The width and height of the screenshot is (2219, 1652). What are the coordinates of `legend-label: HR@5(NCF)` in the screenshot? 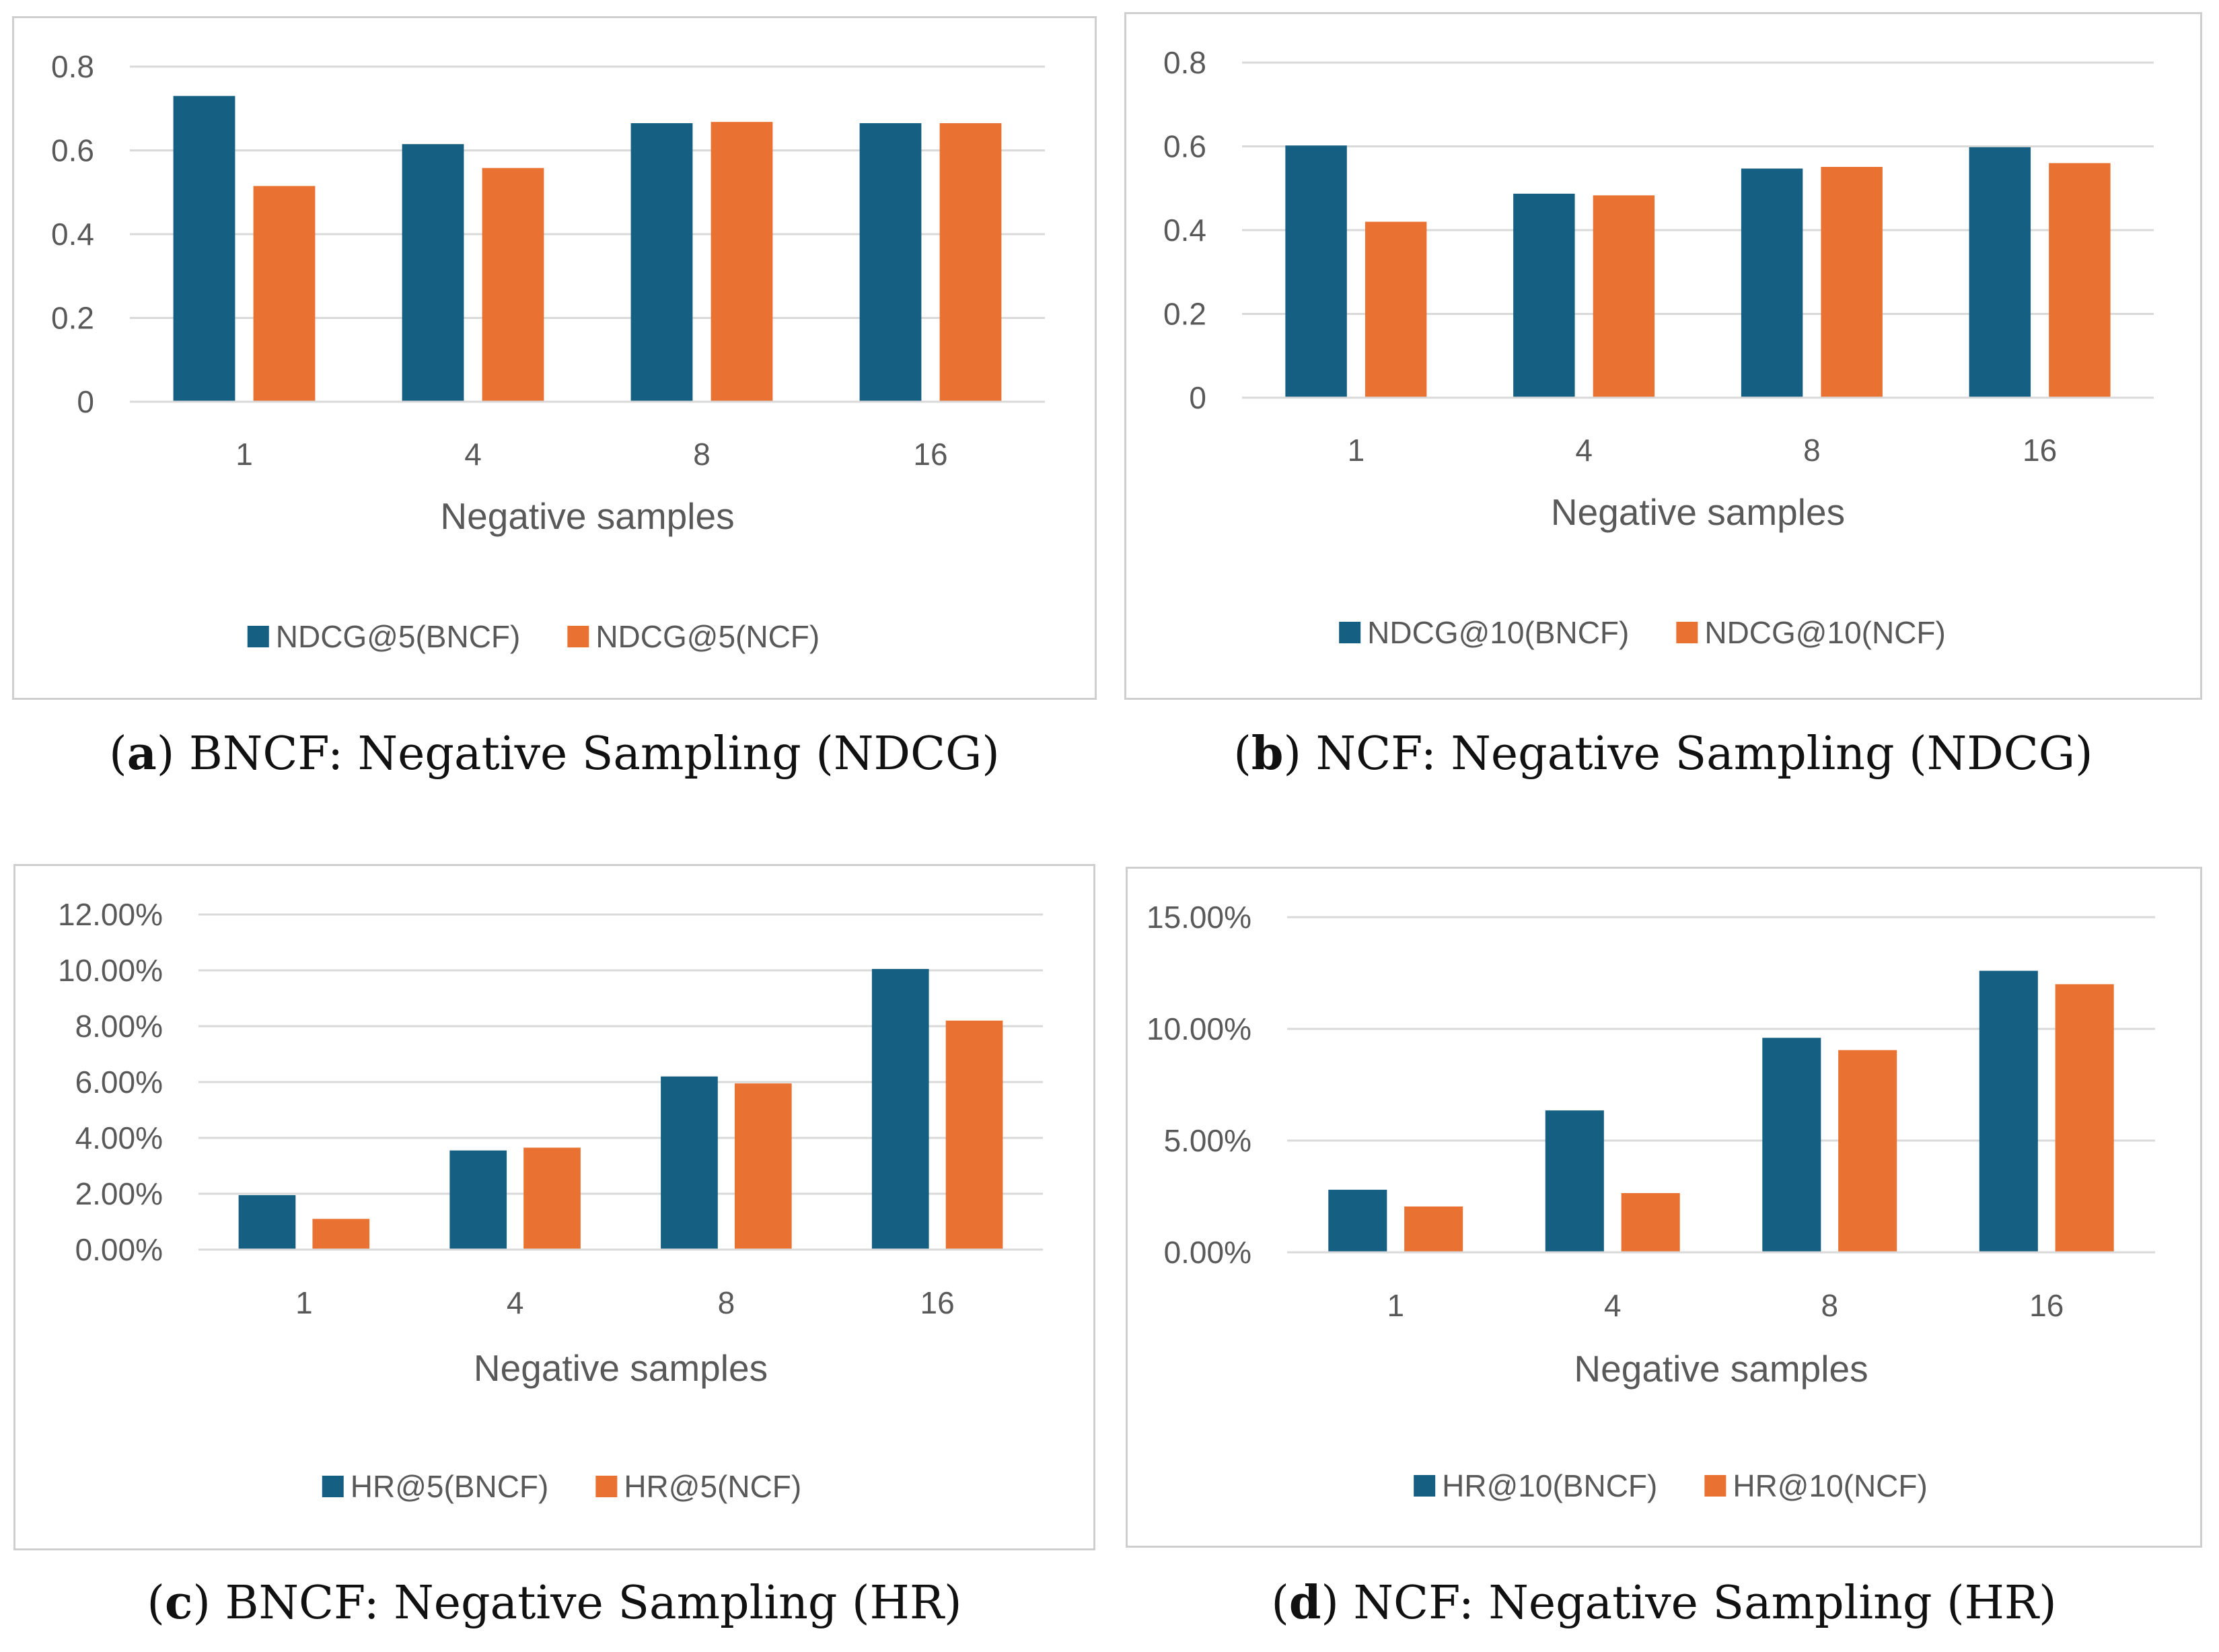 It's located at (712, 1486).